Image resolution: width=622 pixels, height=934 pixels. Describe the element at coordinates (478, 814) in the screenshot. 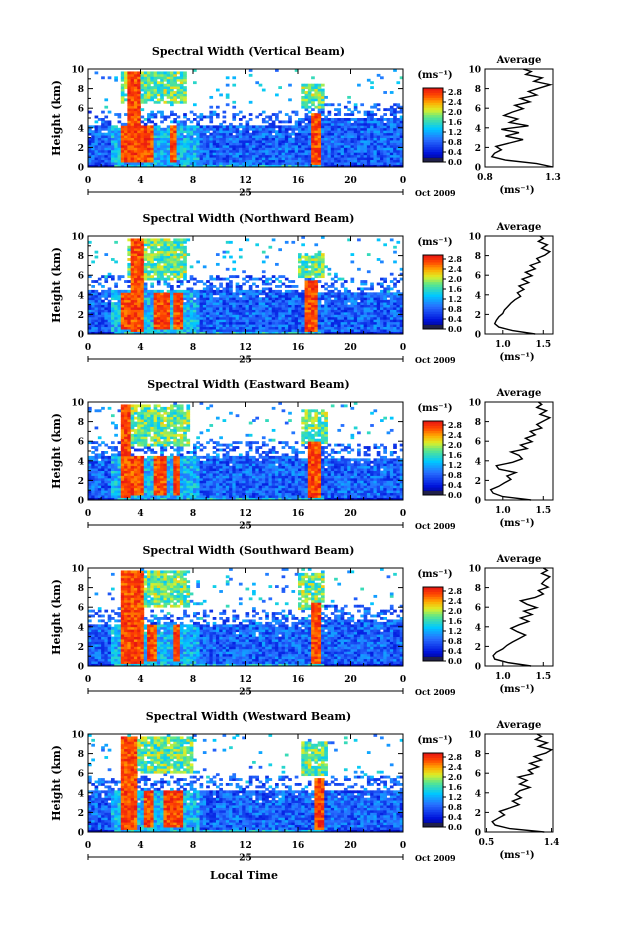

I see `average-y-tick-label: 2` at that location.